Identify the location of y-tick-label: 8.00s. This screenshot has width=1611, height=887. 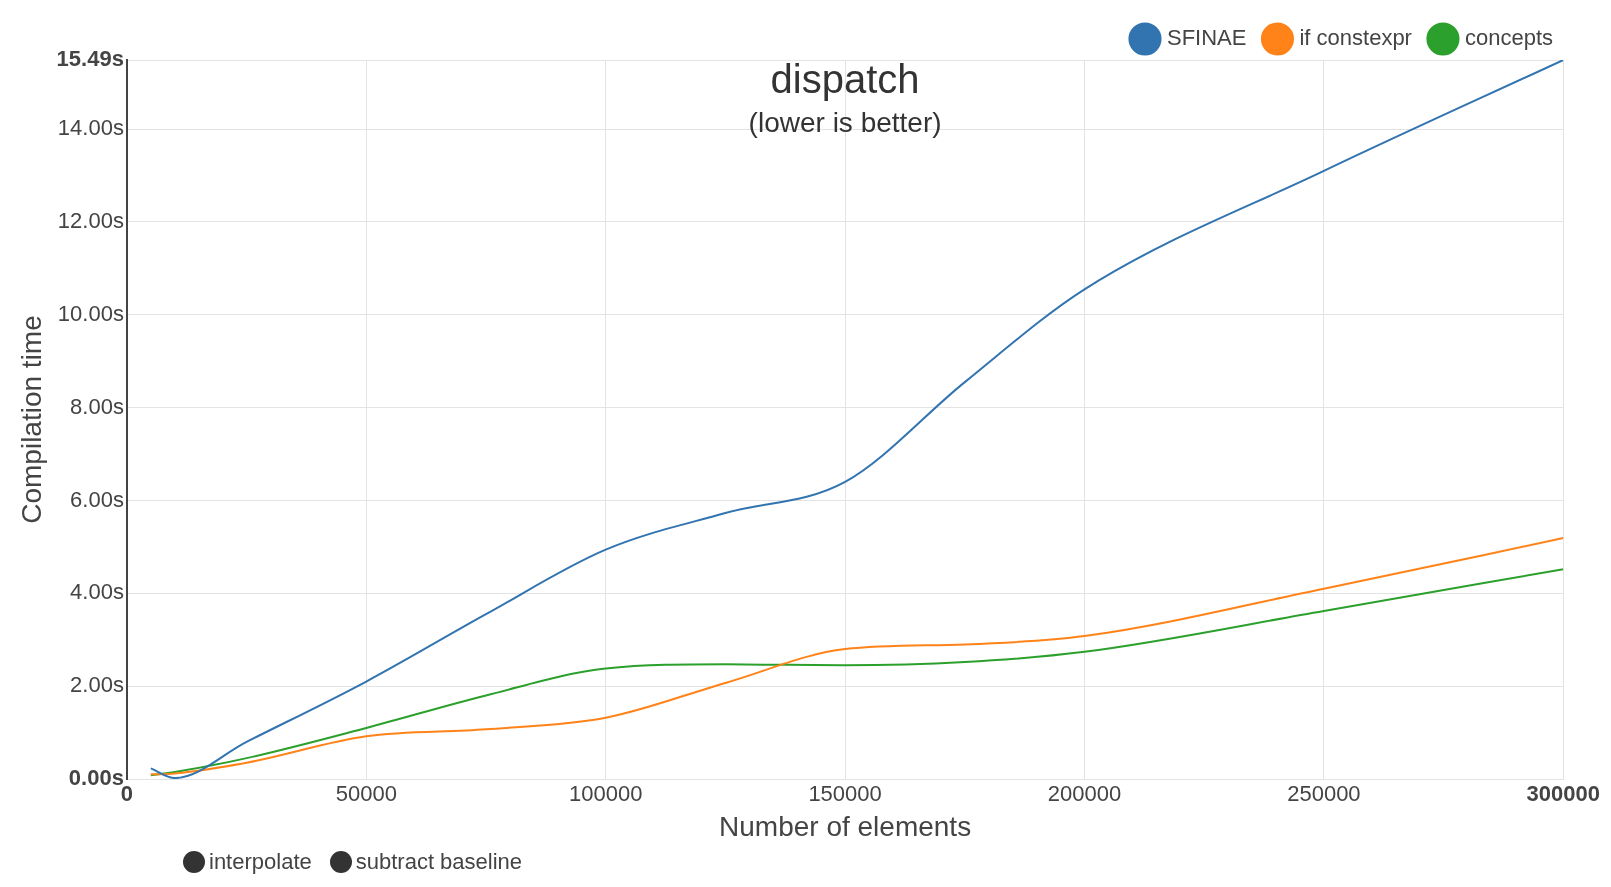
(97, 406).